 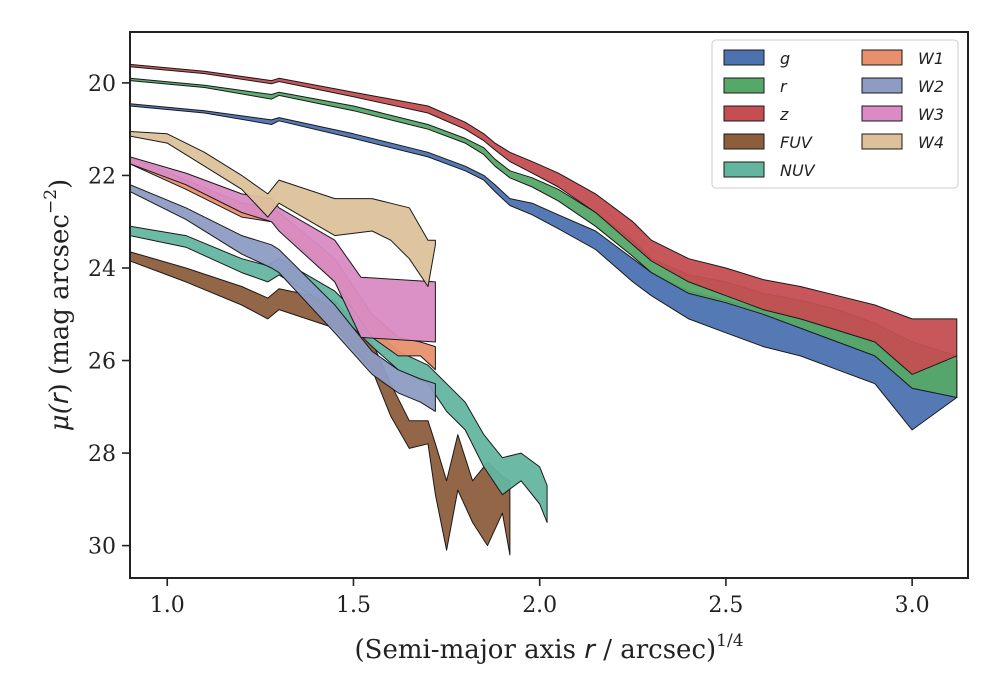 I want to click on legend-label-w3: W3, so click(x=931, y=114).